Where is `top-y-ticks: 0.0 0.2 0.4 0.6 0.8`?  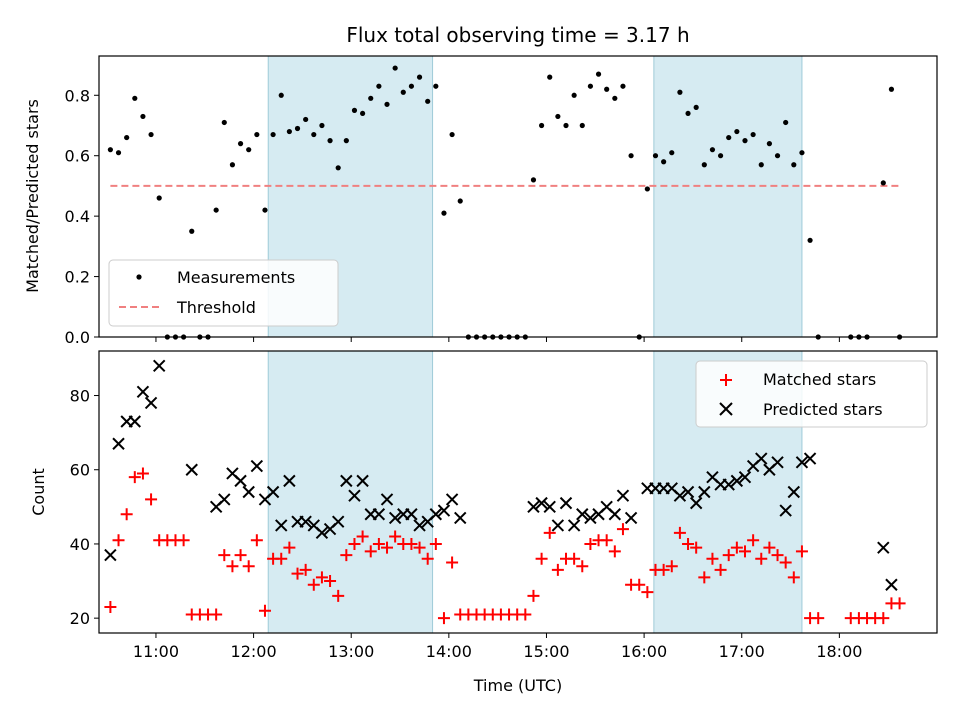 top-y-ticks: 0.0 0.2 0.4 0.6 0.8 is located at coordinates (82, 216).